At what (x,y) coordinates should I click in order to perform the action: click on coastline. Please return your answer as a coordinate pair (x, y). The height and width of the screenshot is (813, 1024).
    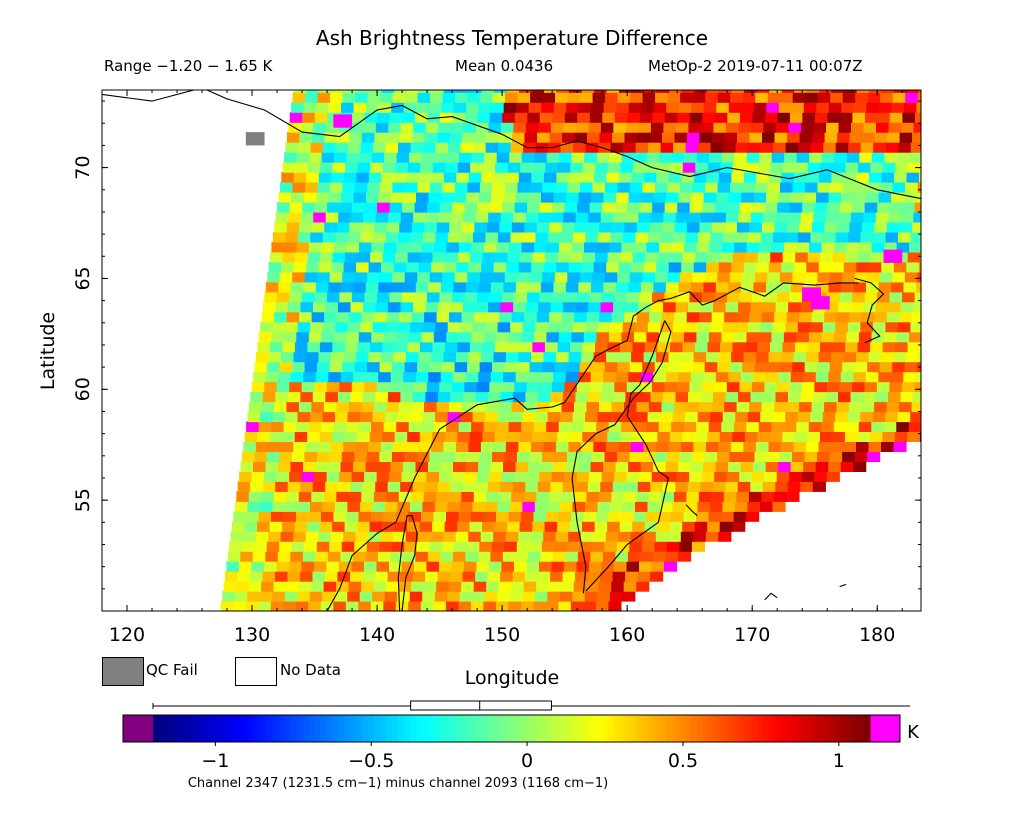
    Looking at the image, I should click on (407, 563).